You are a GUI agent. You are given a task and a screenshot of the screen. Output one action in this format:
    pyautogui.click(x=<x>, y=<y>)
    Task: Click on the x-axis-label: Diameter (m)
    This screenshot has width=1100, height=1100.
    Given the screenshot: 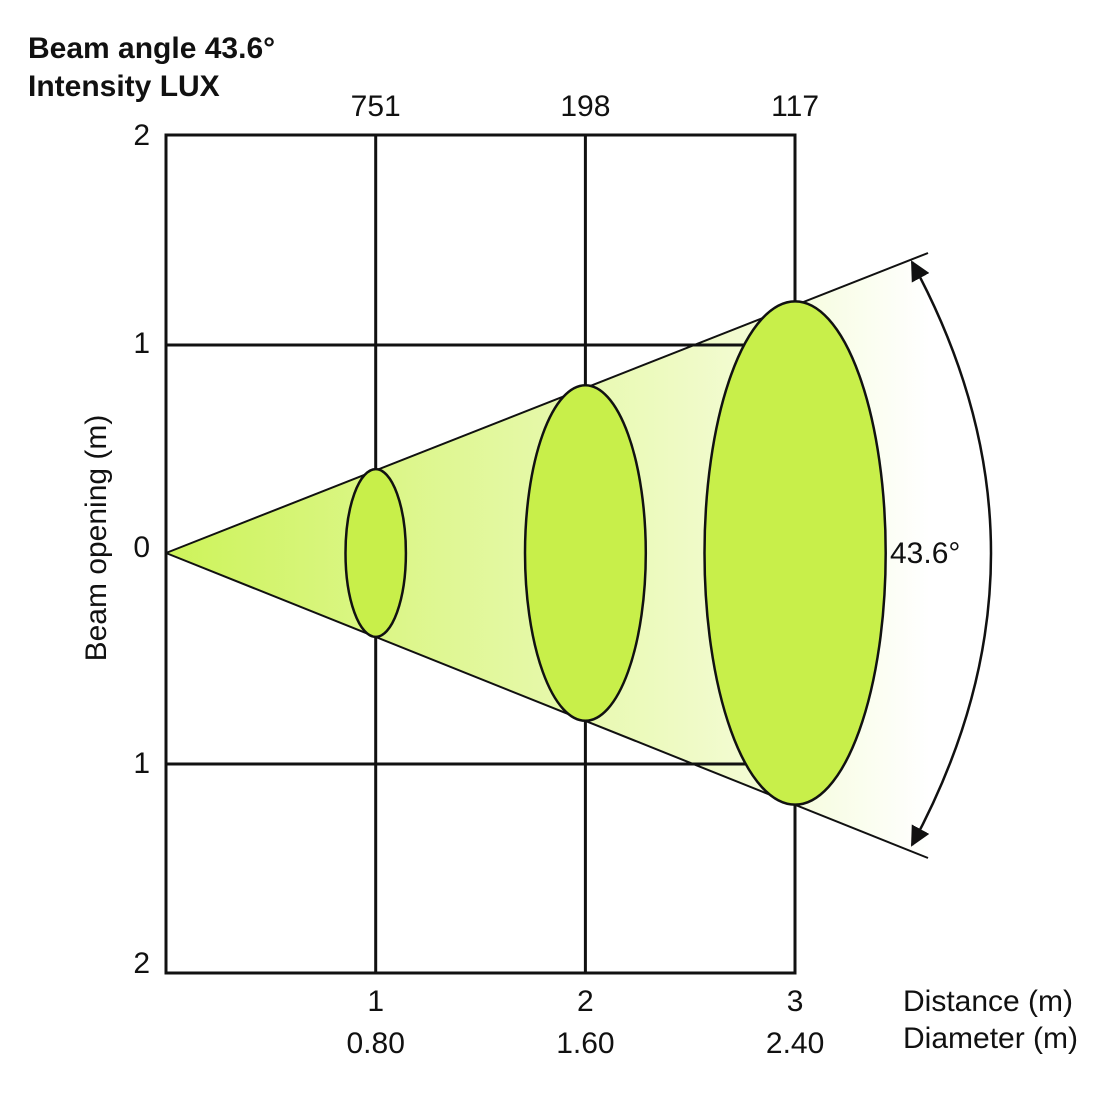 What is the action you would take?
    pyautogui.click(x=990, y=1038)
    